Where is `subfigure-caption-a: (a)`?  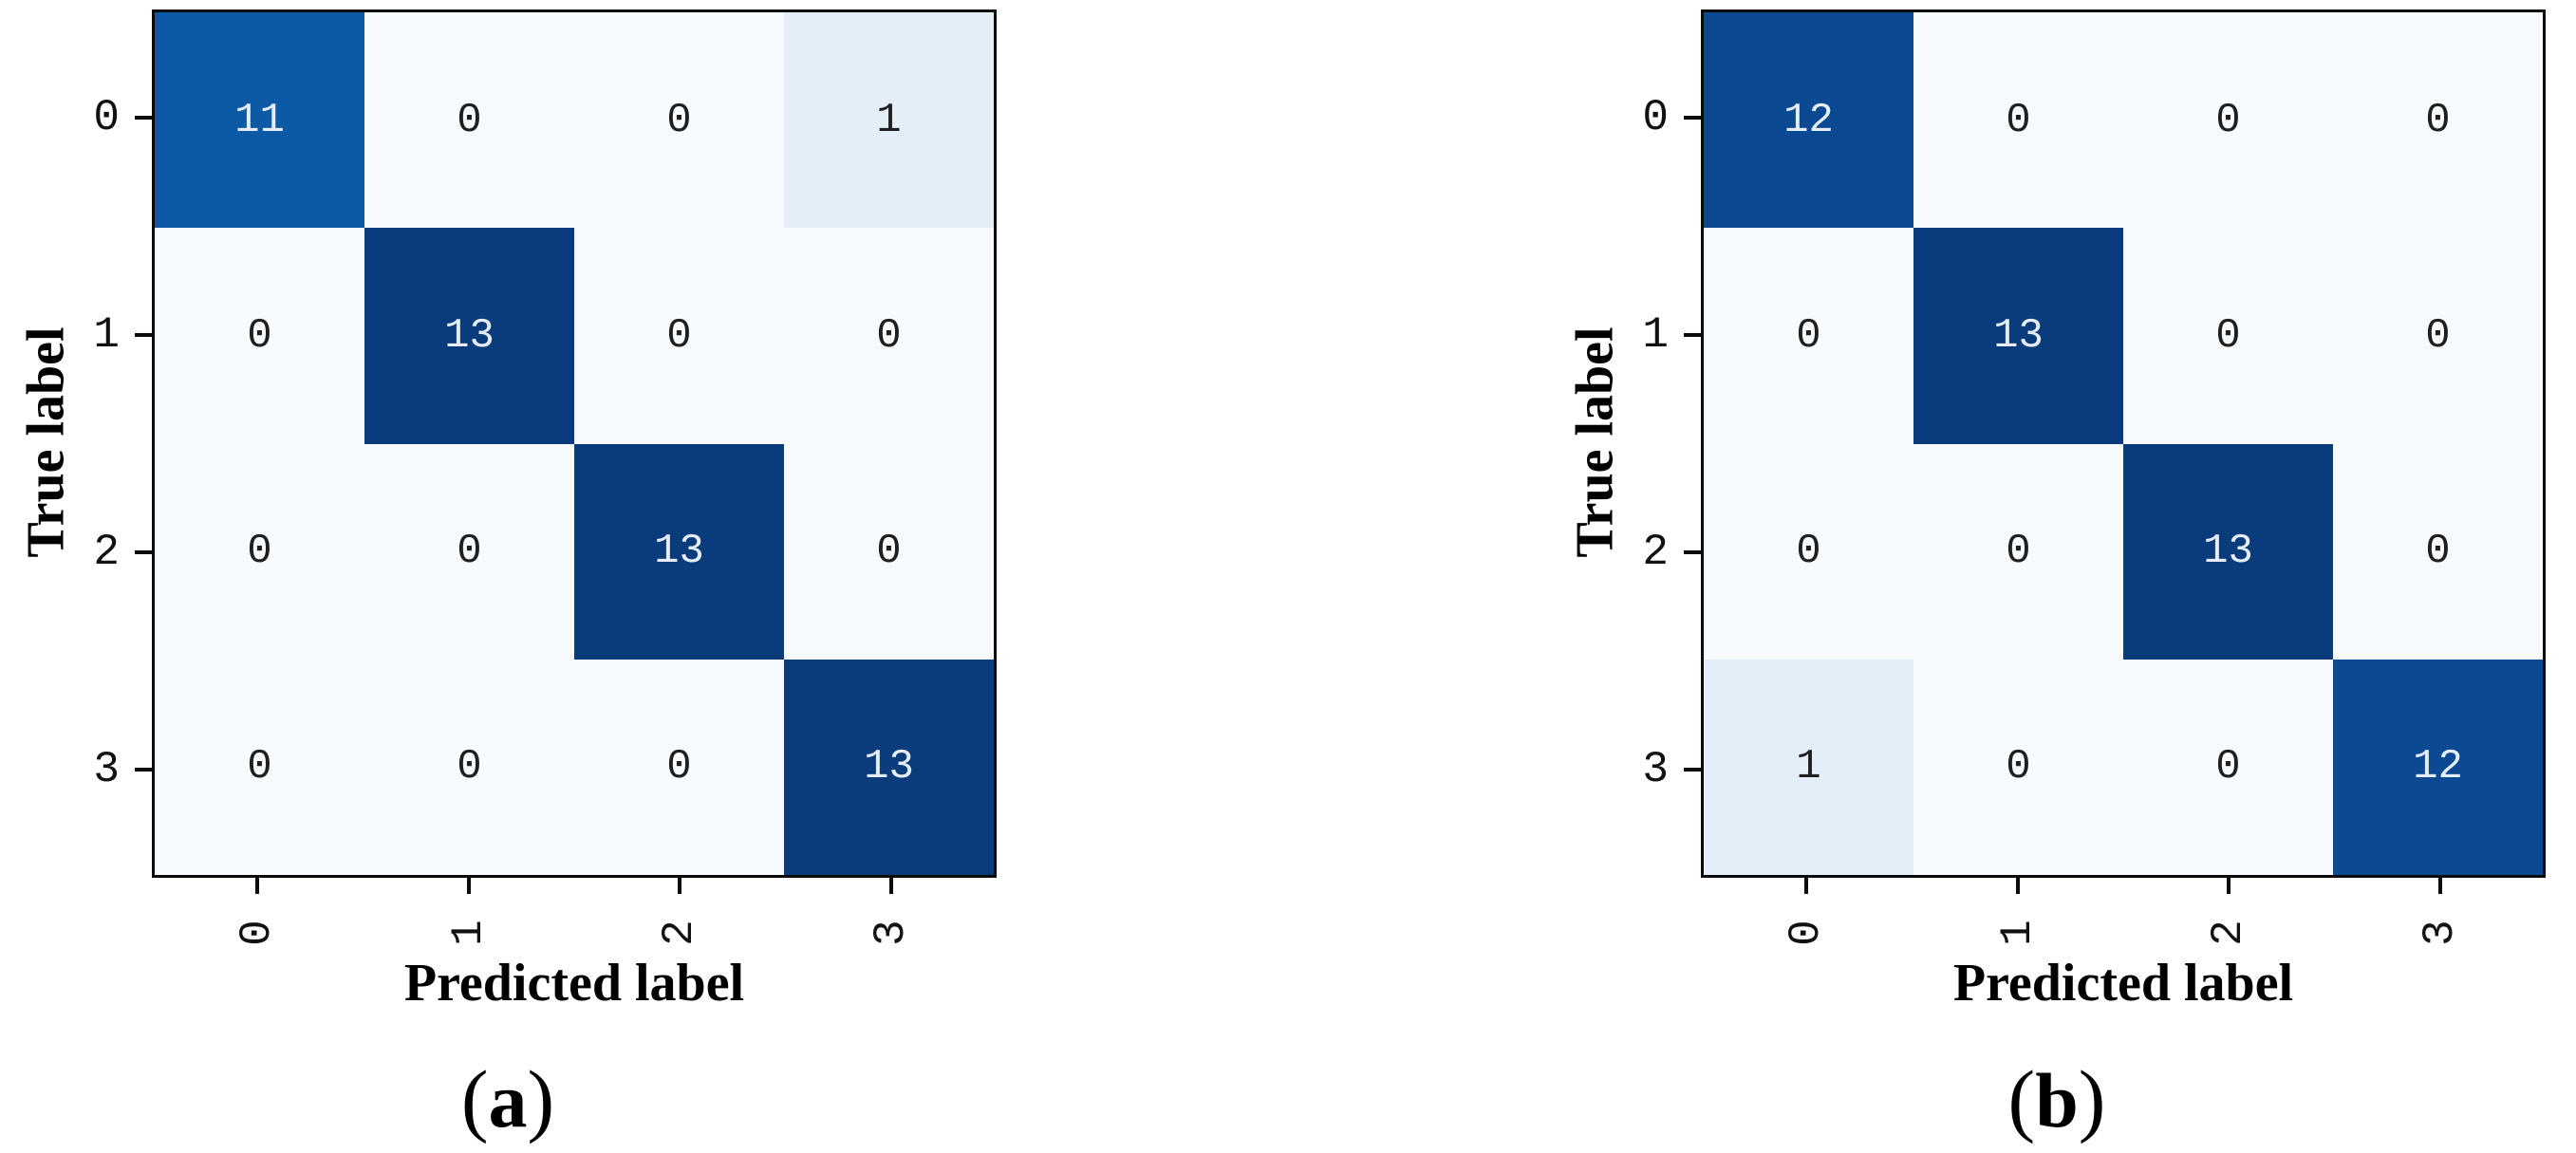 subfigure-caption-a: (a) is located at coordinates (508, 1098).